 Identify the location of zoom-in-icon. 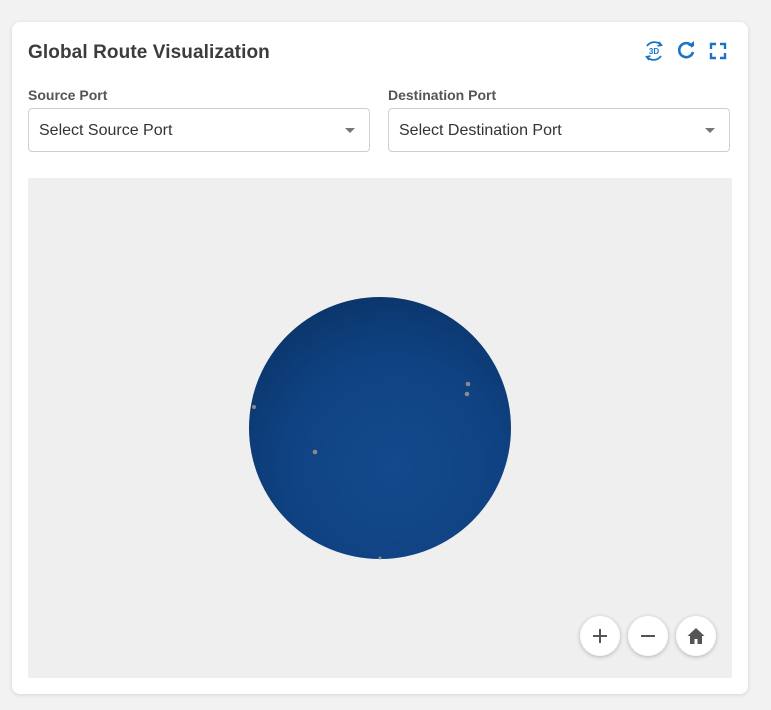
(600, 636).